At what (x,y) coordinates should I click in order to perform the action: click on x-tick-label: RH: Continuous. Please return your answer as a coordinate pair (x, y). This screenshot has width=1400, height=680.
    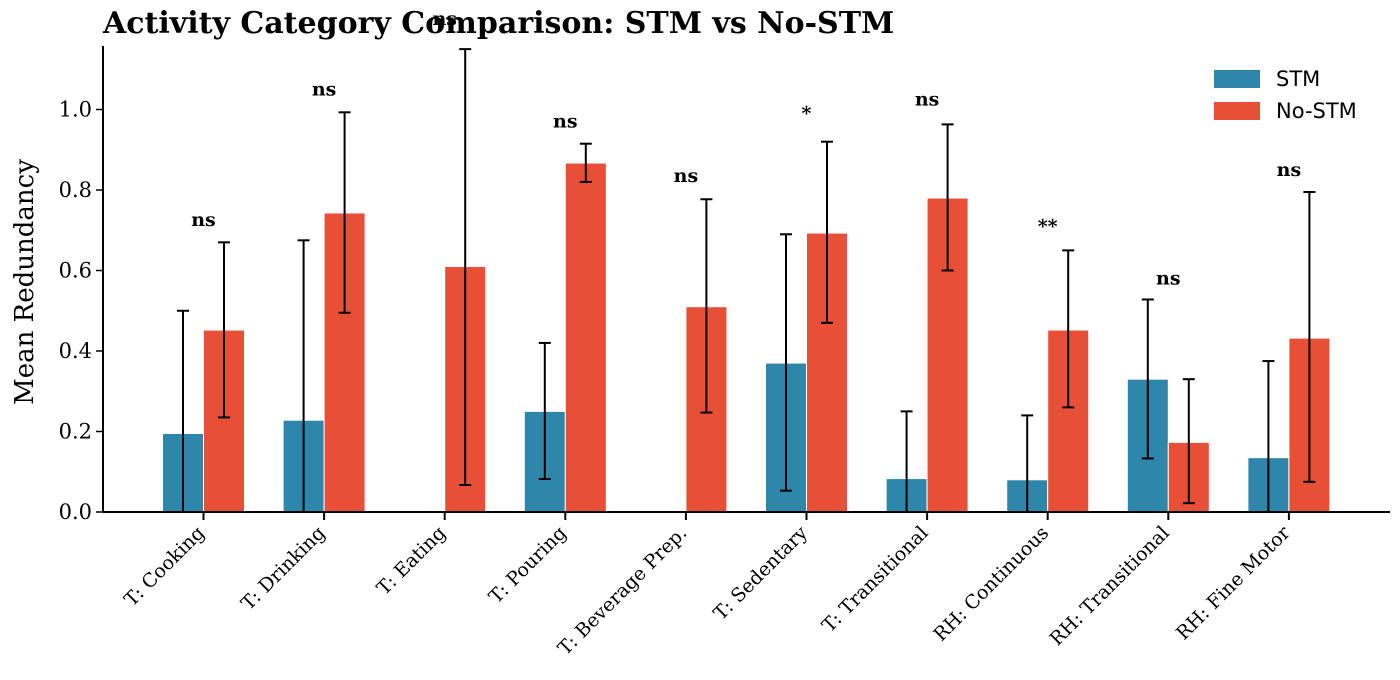
    Looking at the image, I should click on (991, 584).